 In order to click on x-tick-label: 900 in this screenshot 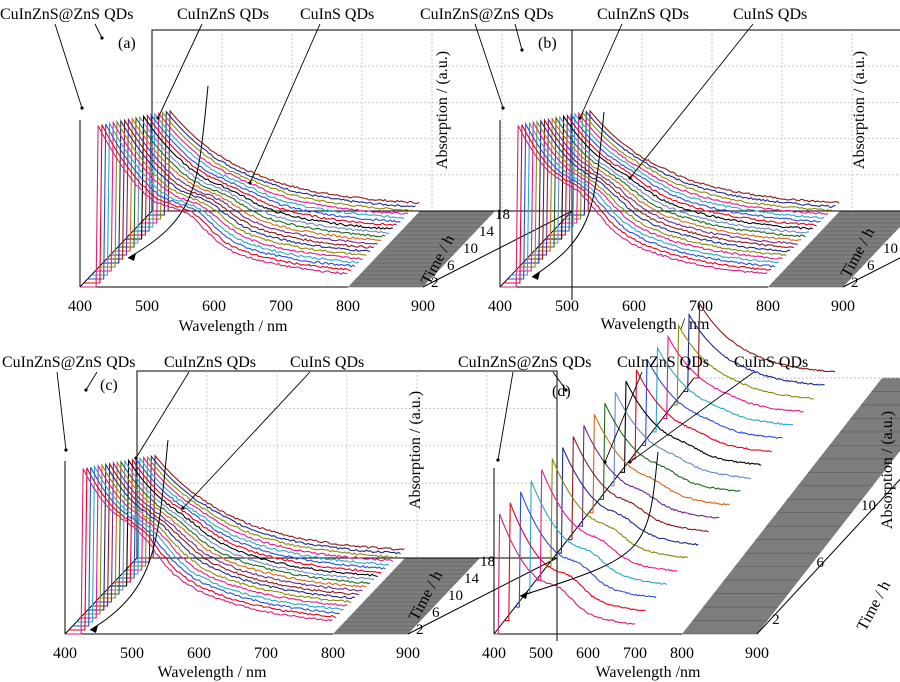, I will do `click(843, 306)`.